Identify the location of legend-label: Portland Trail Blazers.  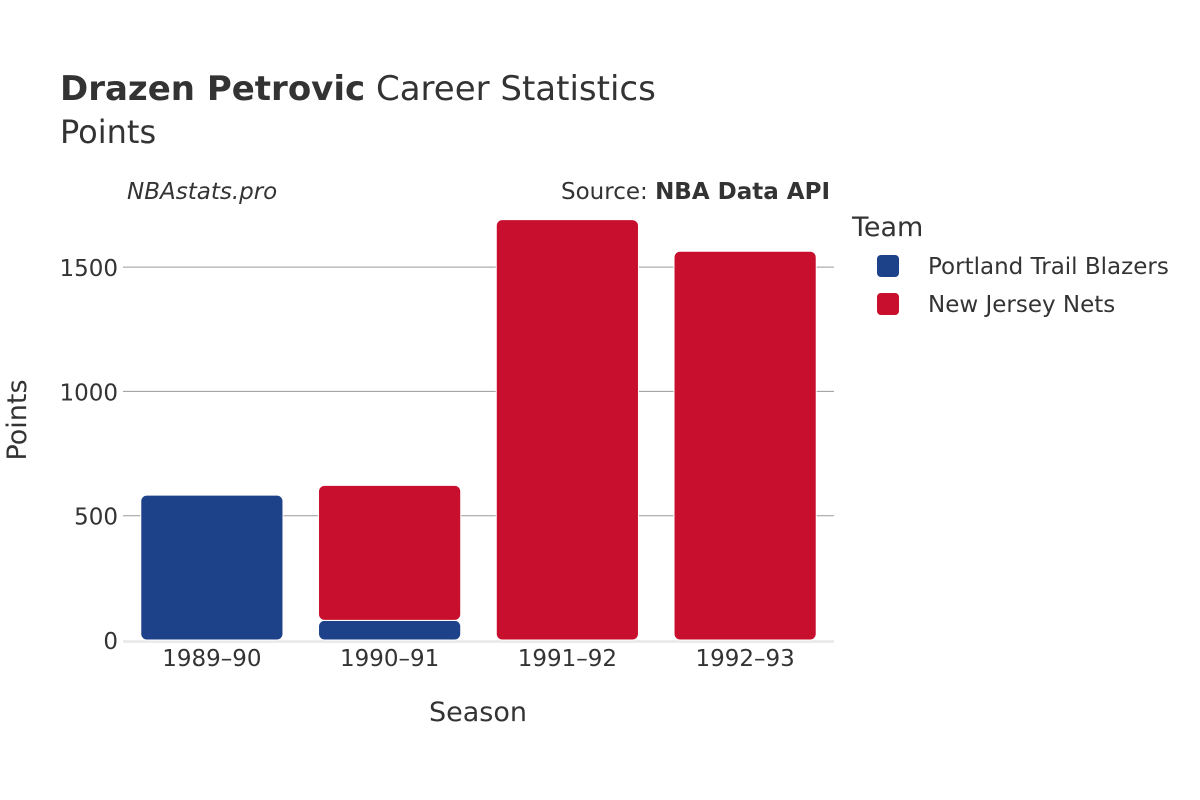
(1048, 267).